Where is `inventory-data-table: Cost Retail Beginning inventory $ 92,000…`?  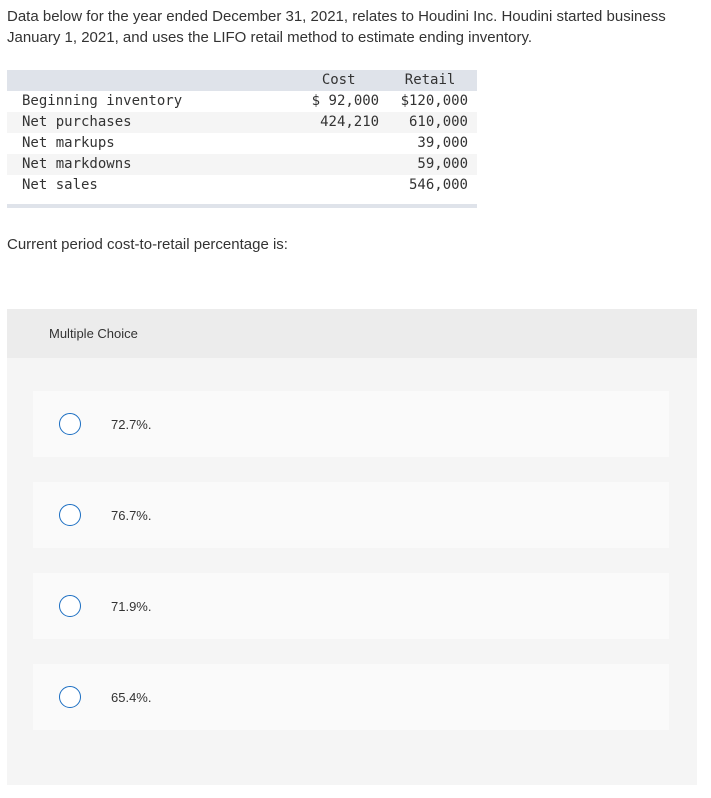 inventory-data-table: Cost Retail Beginning inventory $ 92,000… is located at coordinates (242, 133).